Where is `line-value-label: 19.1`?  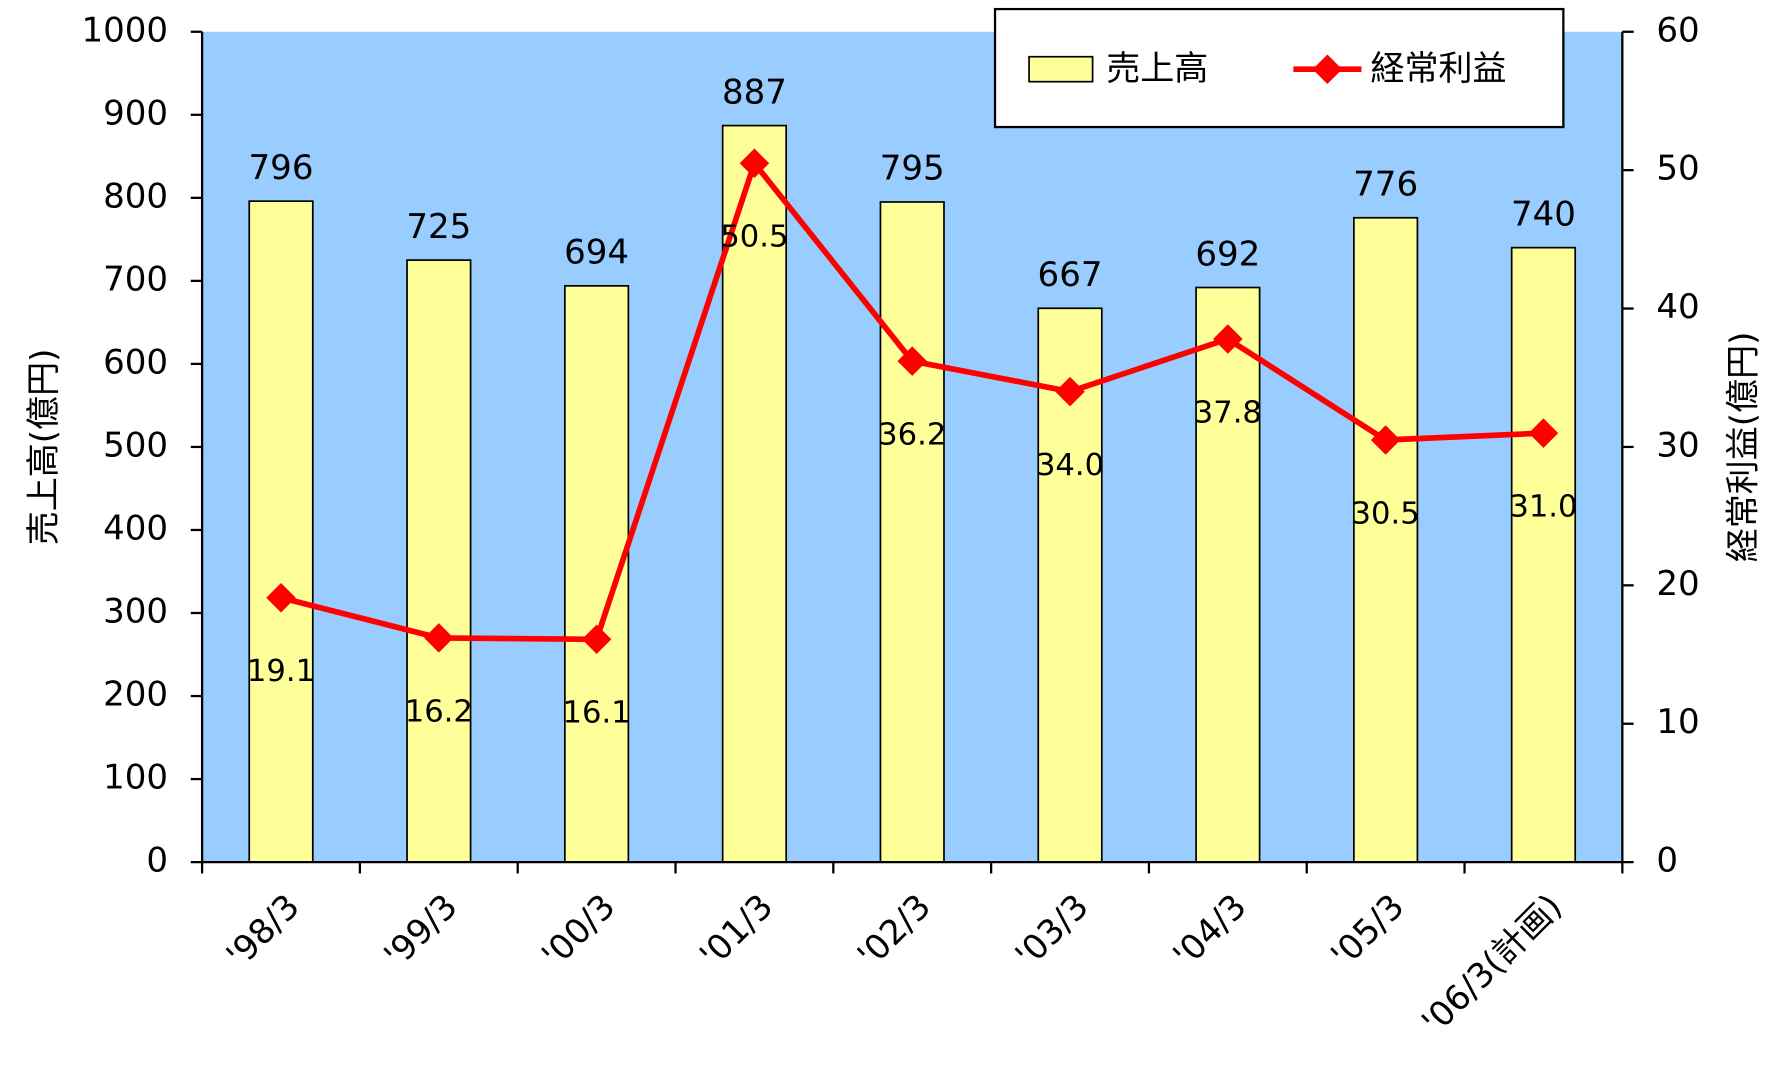 line-value-label: 19.1 is located at coordinates (281, 671).